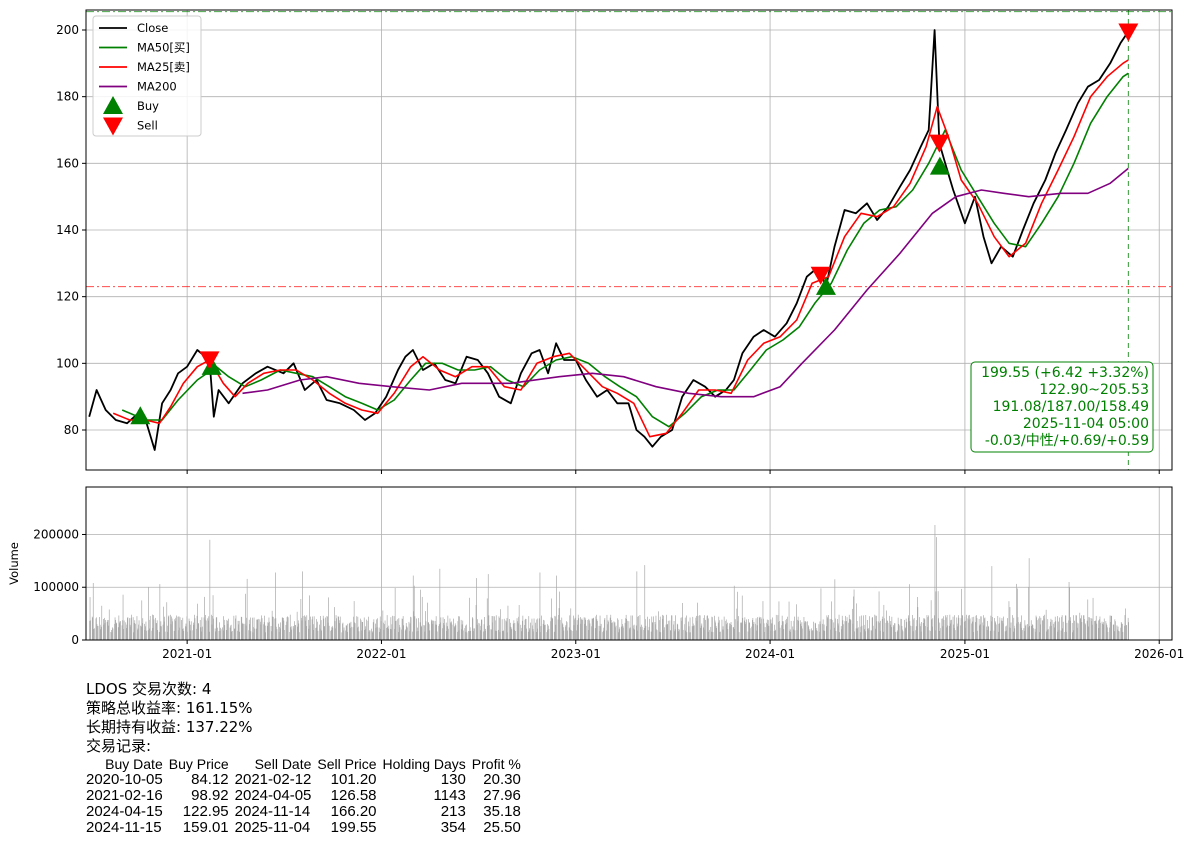 Image resolution: width=1188 pixels, height=855 pixels. Describe the element at coordinates (273, 779) in the screenshot. I see `sell-date: 2021-02-12` at that location.